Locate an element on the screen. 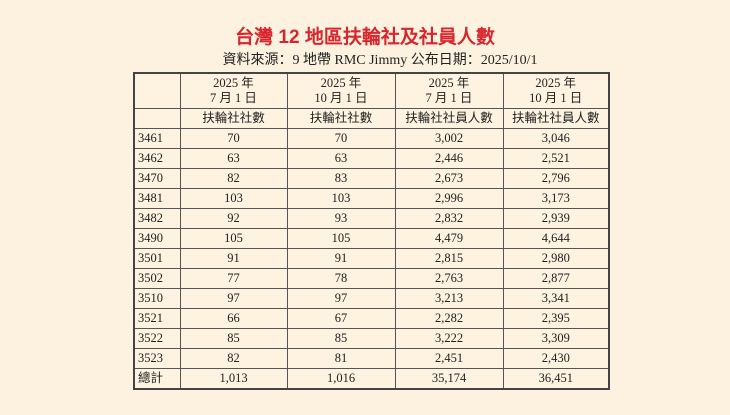 The width and height of the screenshot is (730, 415). district-cell: 3522 is located at coordinates (157, 338).